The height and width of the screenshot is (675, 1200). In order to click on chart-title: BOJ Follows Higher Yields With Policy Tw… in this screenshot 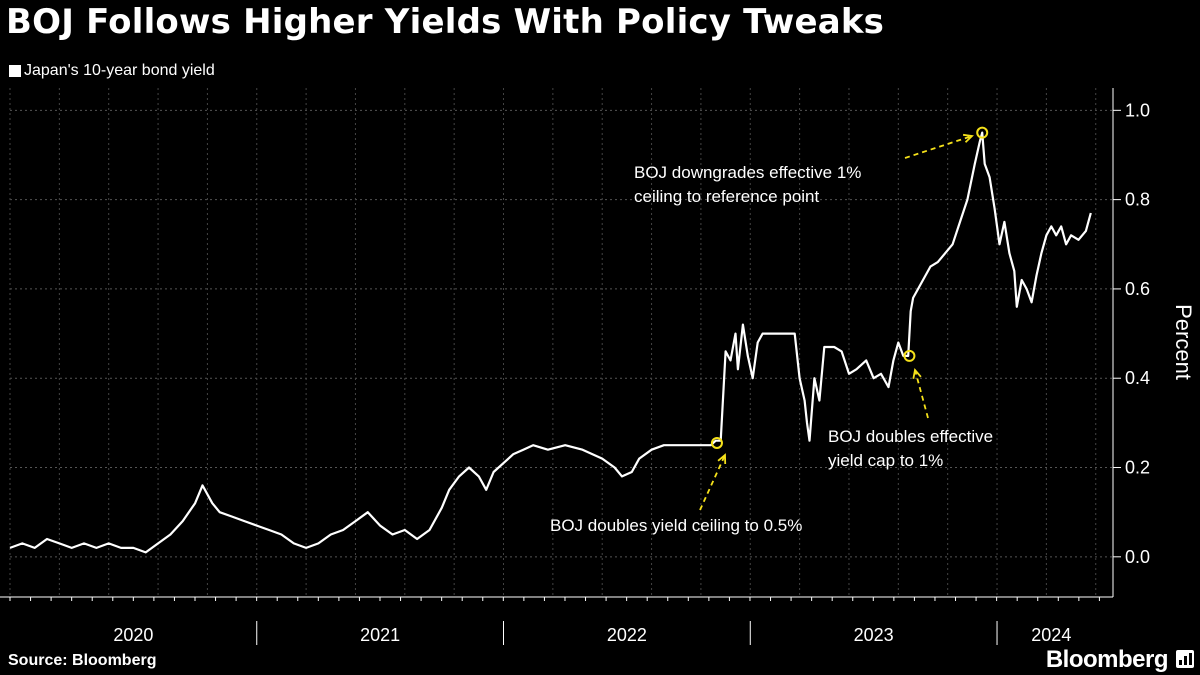, I will do `click(445, 22)`.